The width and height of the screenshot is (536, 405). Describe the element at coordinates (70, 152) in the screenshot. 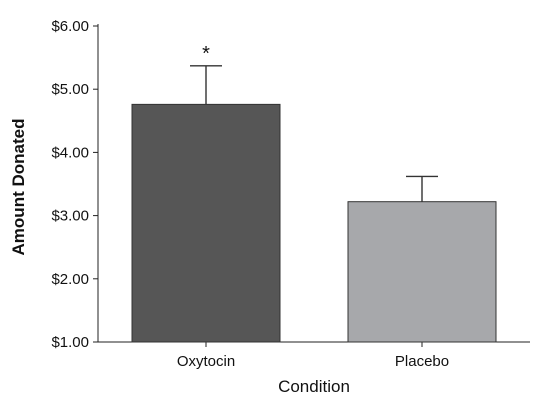

I see `y-tick-label: $4.00` at that location.